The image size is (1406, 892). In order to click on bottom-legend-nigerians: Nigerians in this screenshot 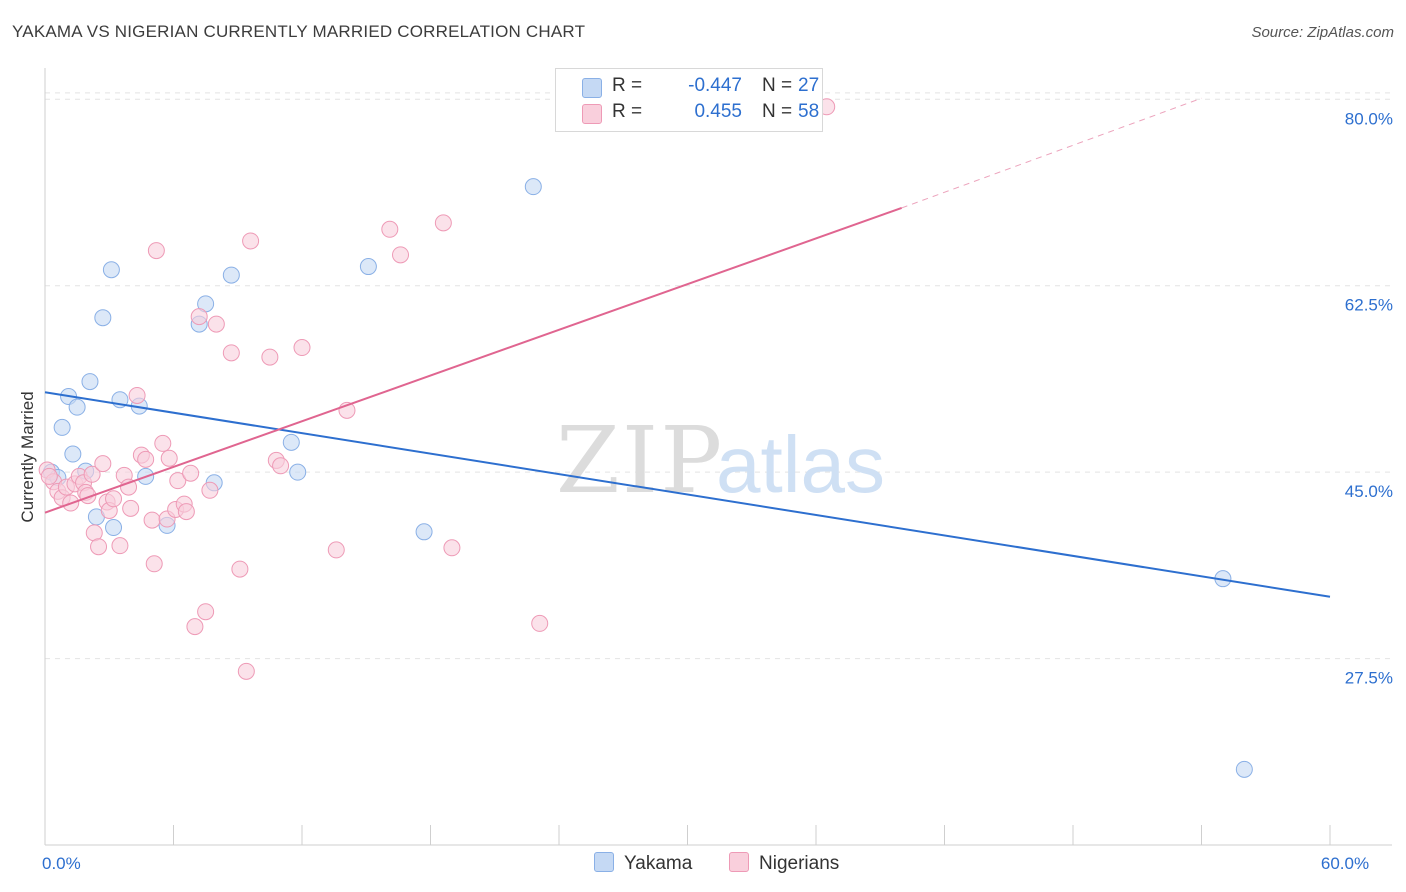, I will do `click(784, 863)`.